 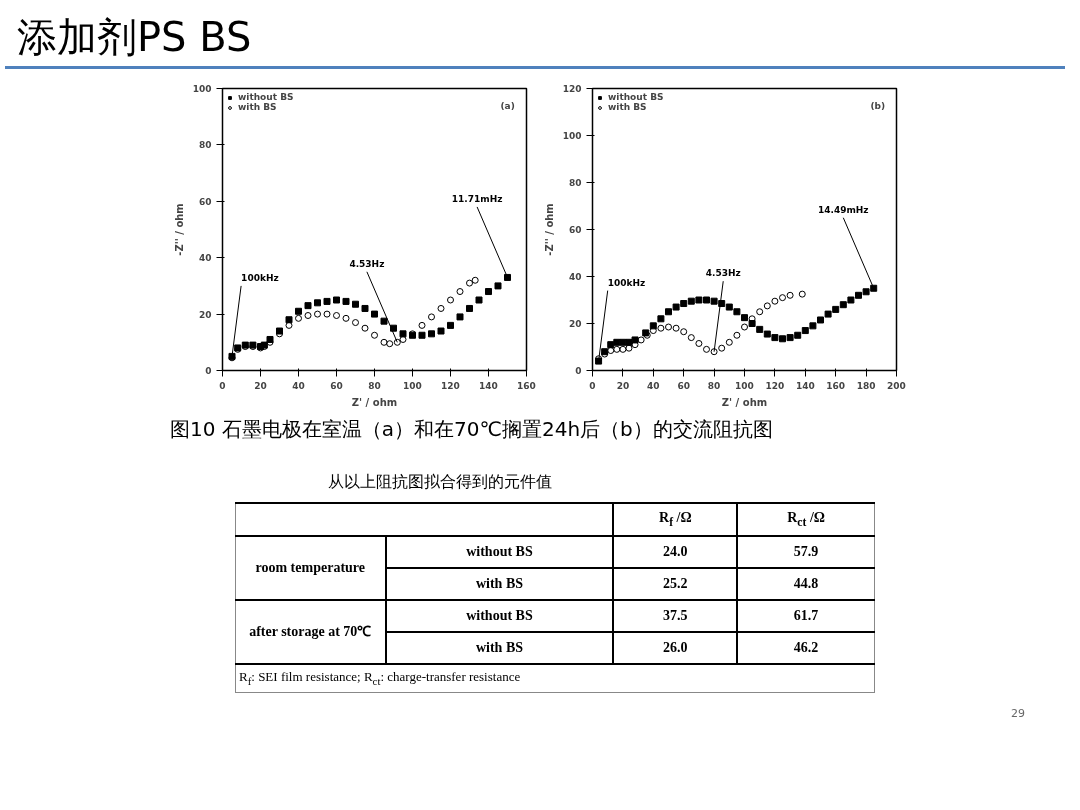 I want to click on x-tick-label: 180, so click(x=866, y=385).